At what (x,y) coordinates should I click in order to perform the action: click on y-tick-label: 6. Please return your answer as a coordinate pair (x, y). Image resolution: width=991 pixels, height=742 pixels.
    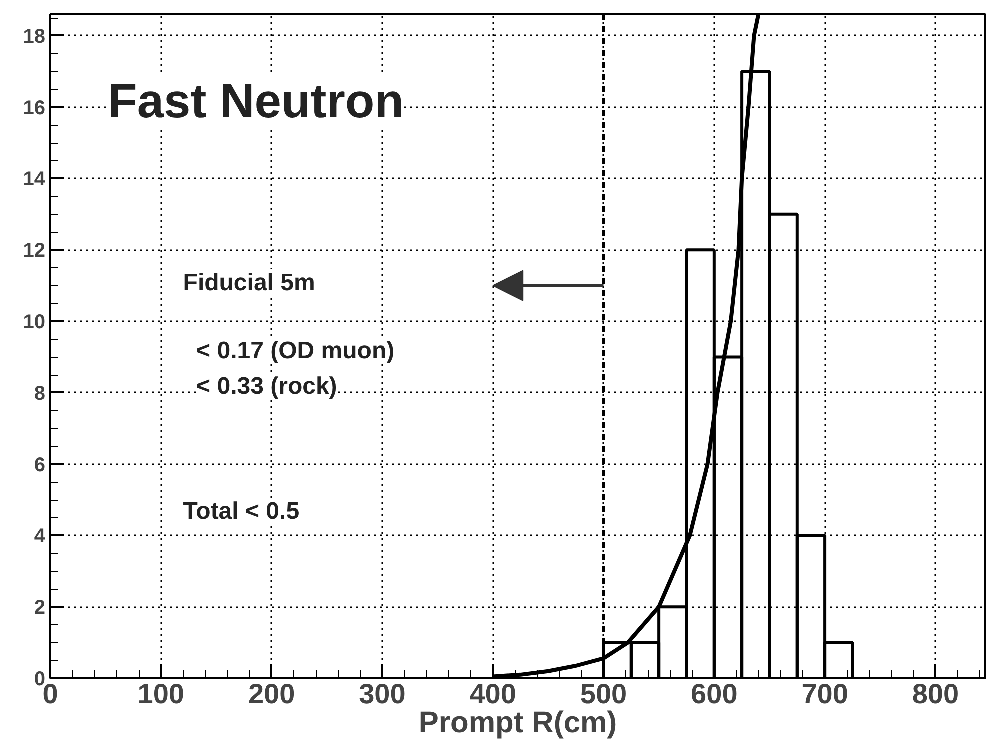
    Looking at the image, I should click on (40, 465).